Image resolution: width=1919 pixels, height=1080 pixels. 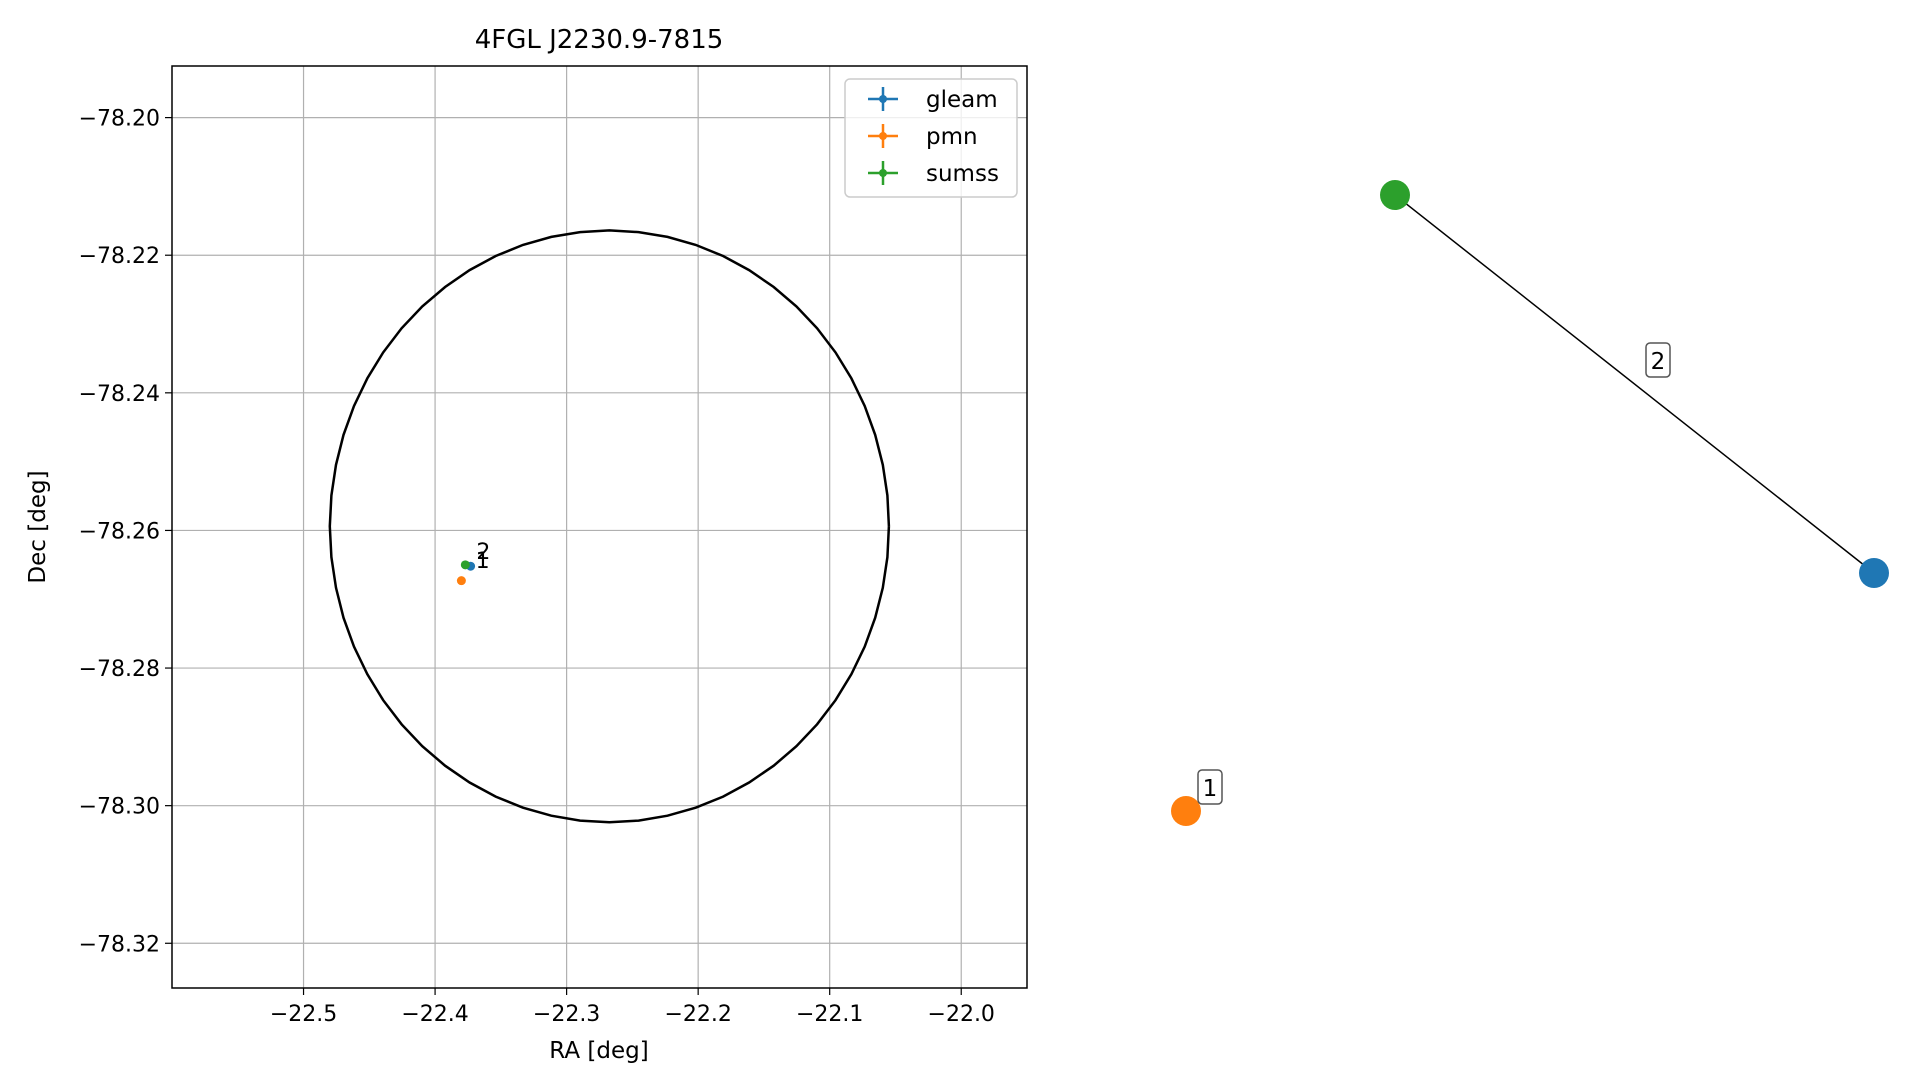 What do you see at coordinates (483, 561) in the screenshot?
I see `point-annotation: 1` at bounding box center [483, 561].